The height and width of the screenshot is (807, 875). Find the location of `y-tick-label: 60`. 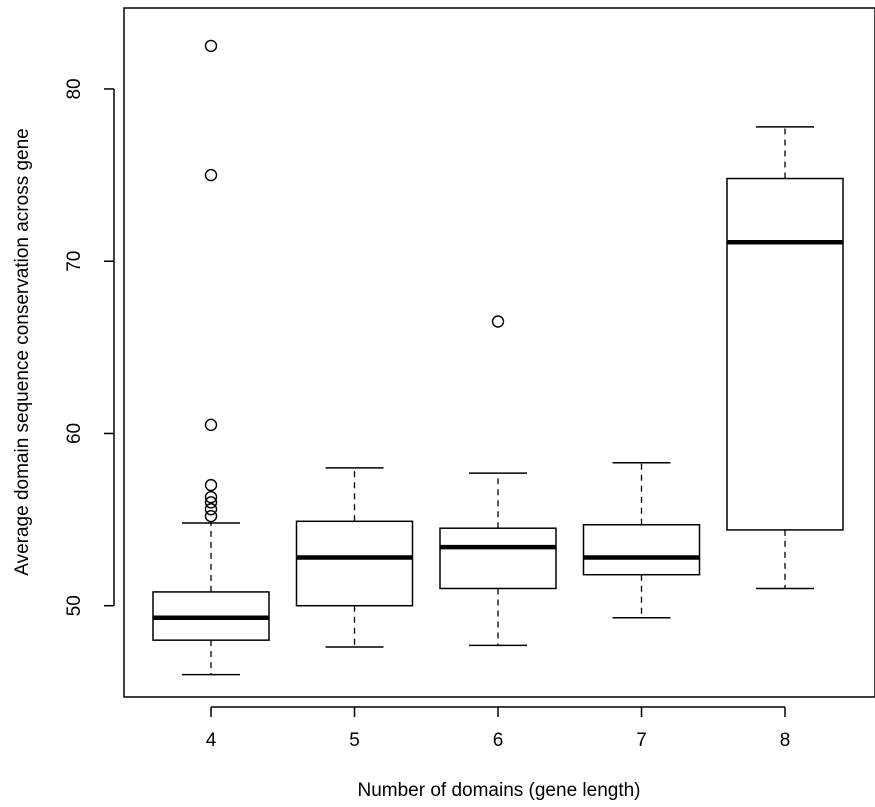

y-tick-label: 60 is located at coordinates (74, 433).